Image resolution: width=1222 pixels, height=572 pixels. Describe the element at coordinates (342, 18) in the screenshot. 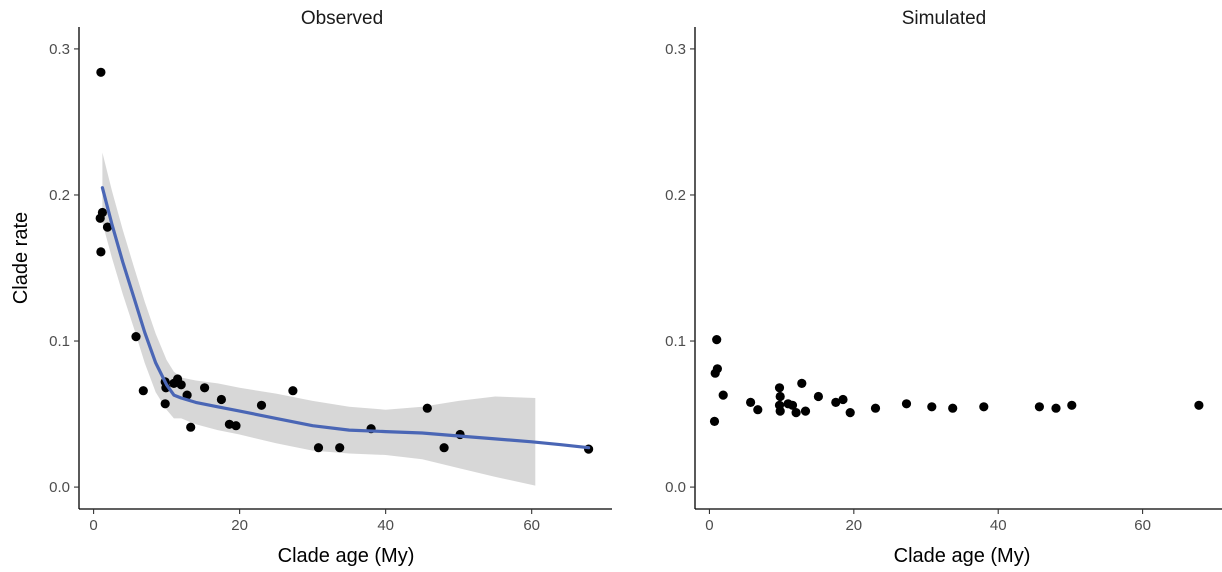

I see `panel-title-observed: Observed` at that location.